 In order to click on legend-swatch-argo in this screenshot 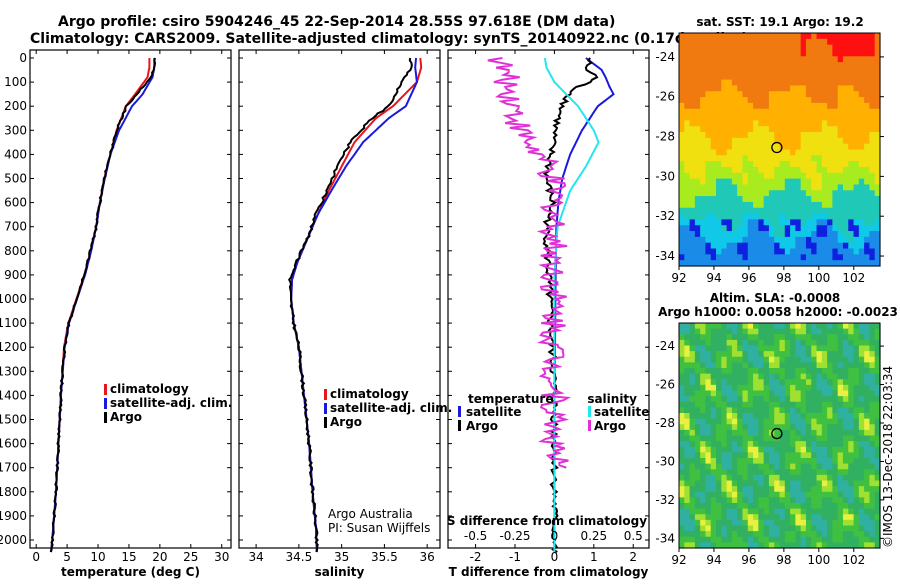, I will do `click(105, 417)`.